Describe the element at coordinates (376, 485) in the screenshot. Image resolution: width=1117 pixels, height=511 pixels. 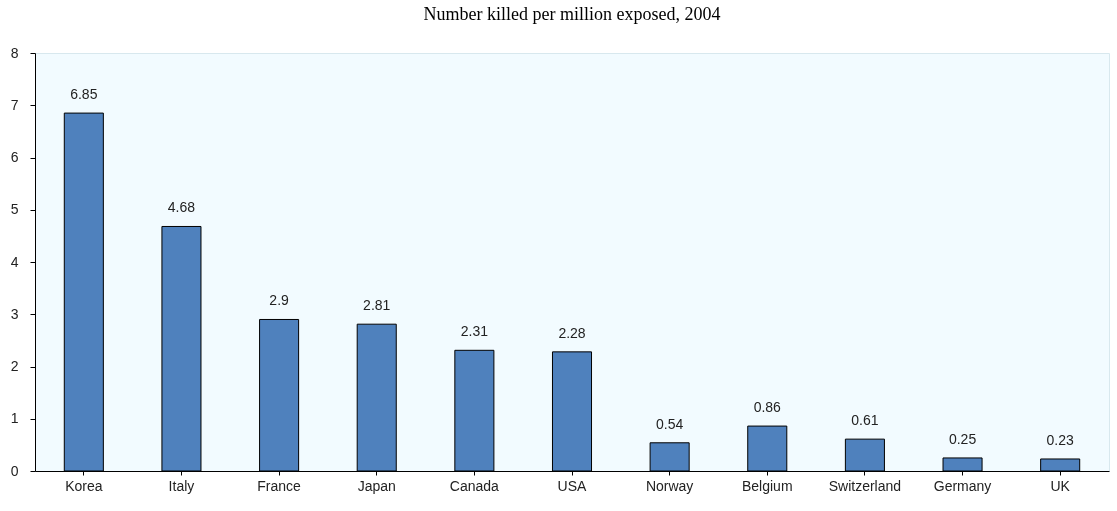
I see `x-tick-label: Japan` at that location.